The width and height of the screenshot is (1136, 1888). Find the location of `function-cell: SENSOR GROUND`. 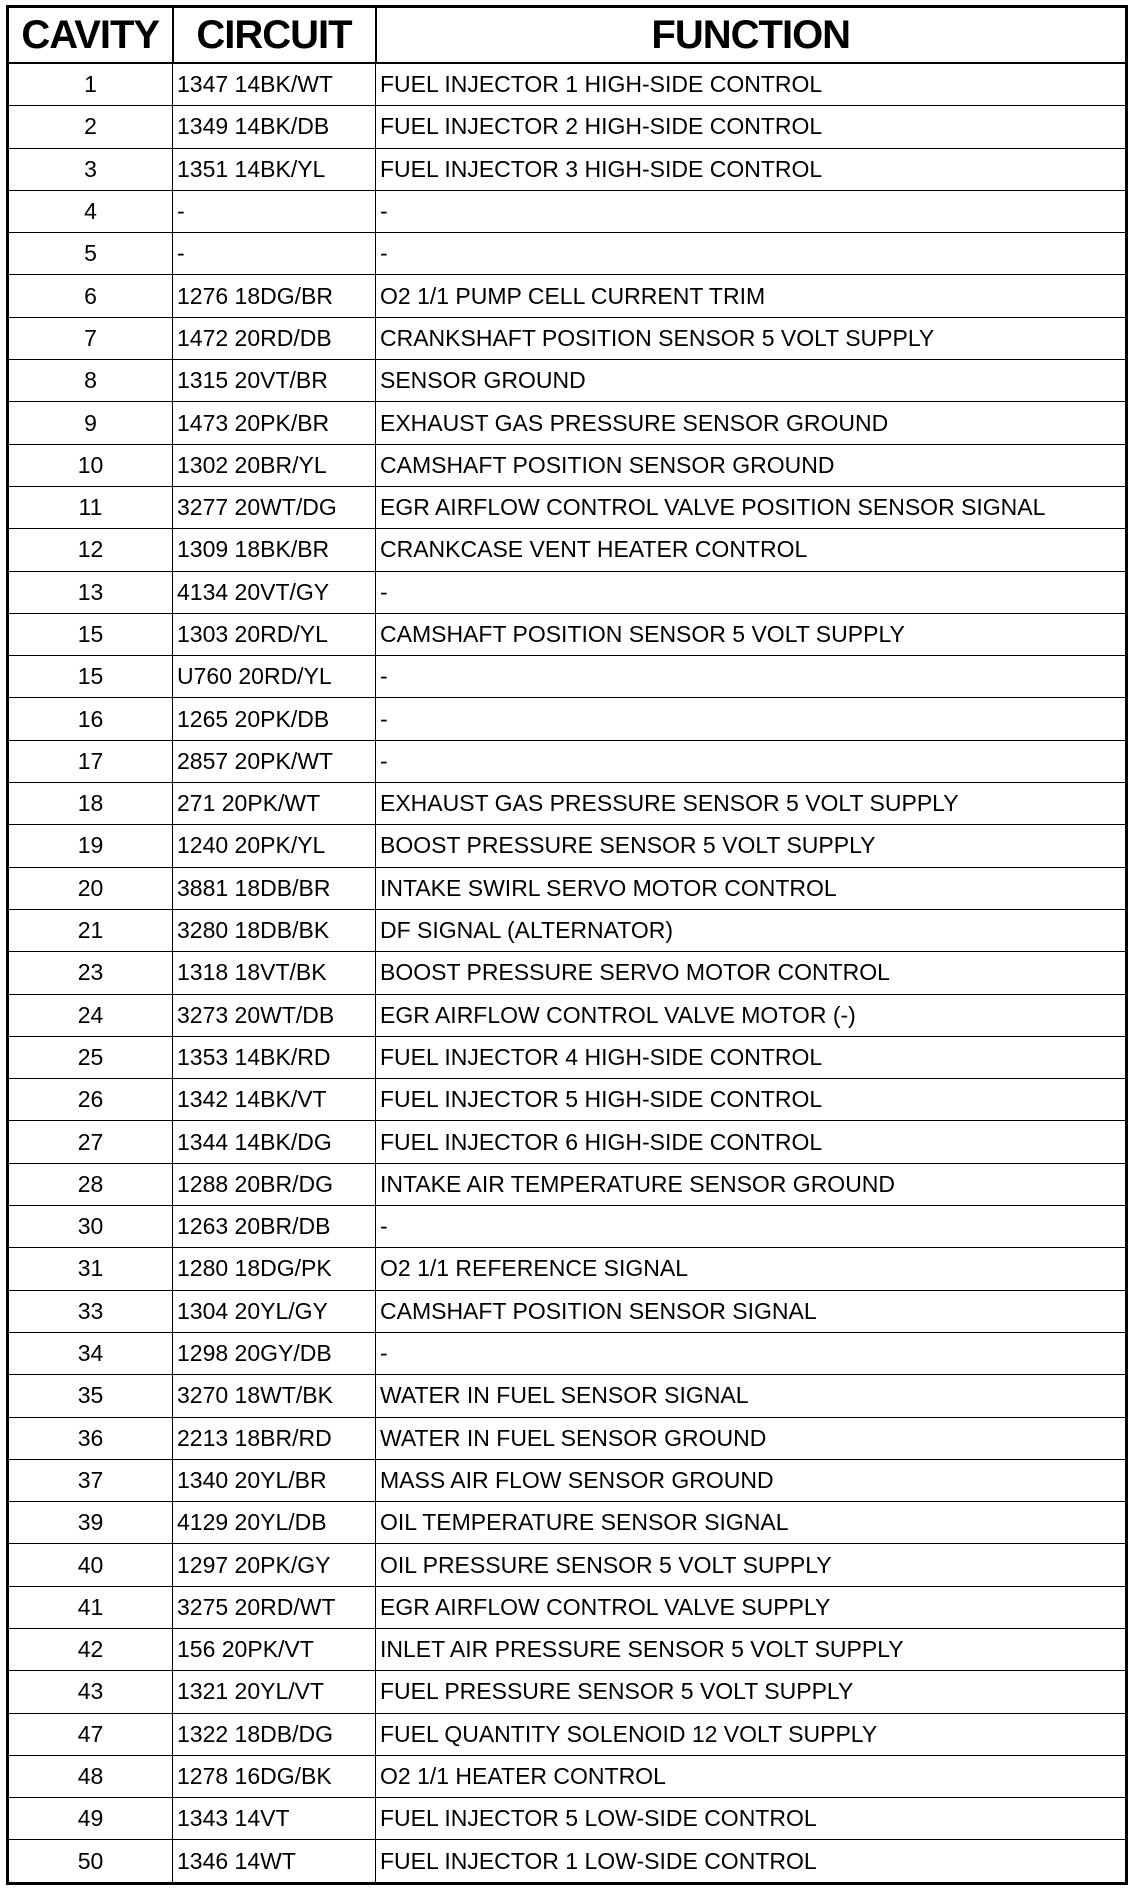

function-cell: SENSOR GROUND is located at coordinates (751, 381).